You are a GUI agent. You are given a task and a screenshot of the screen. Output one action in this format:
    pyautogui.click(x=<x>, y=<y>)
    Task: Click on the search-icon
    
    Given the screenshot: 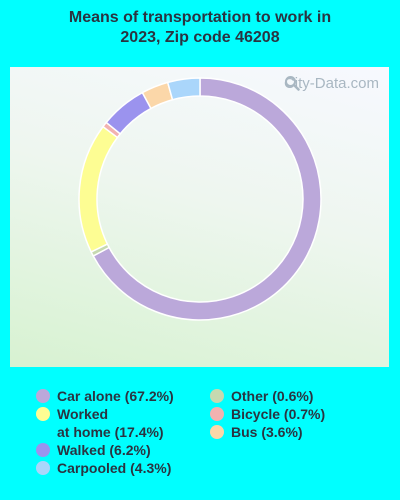 What is the action you would take?
    pyautogui.click(x=292, y=83)
    